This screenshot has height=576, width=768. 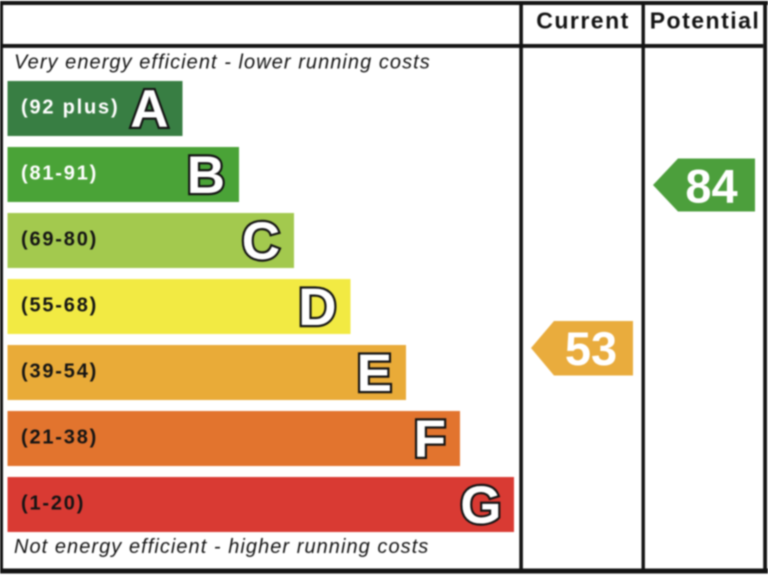 What do you see at coordinates (591, 348) in the screenshot?
I see `svg-text: 53` at bounding box center [591, 348].